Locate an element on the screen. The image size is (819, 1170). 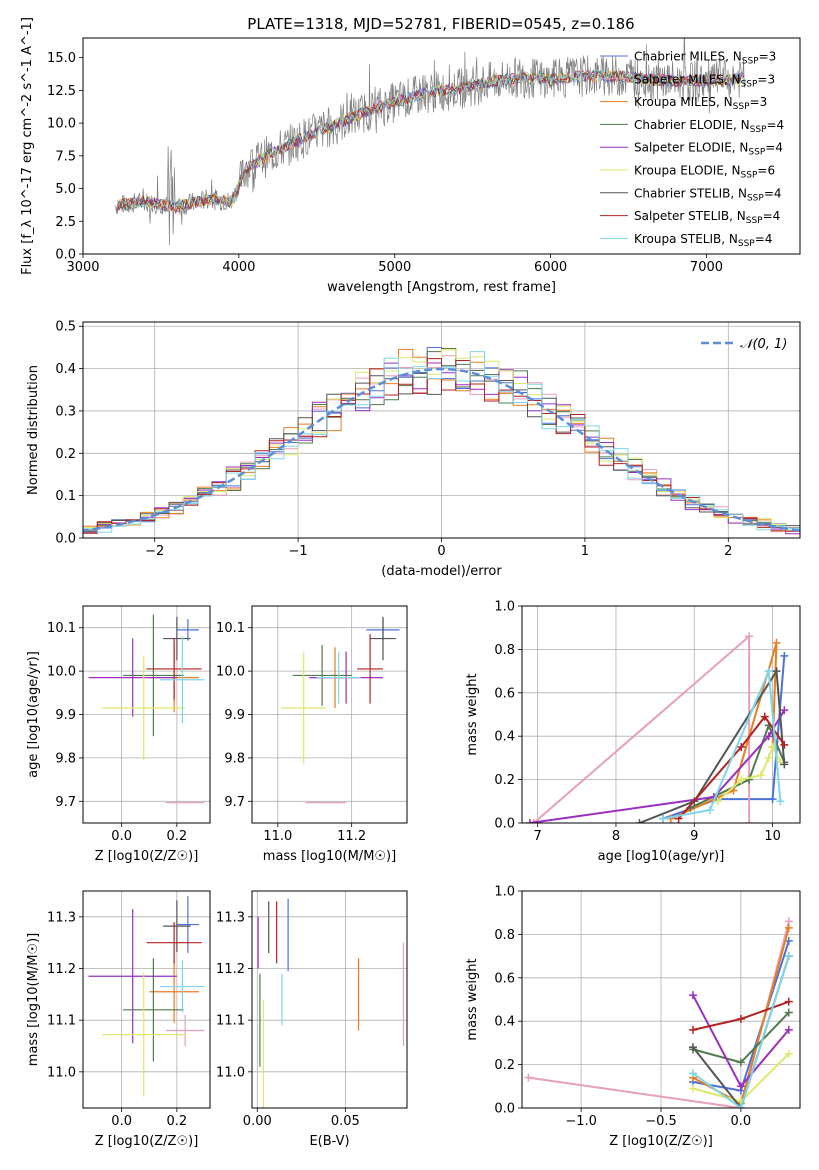
y-axis-label: mass weight is located at coordinates (472, 999).